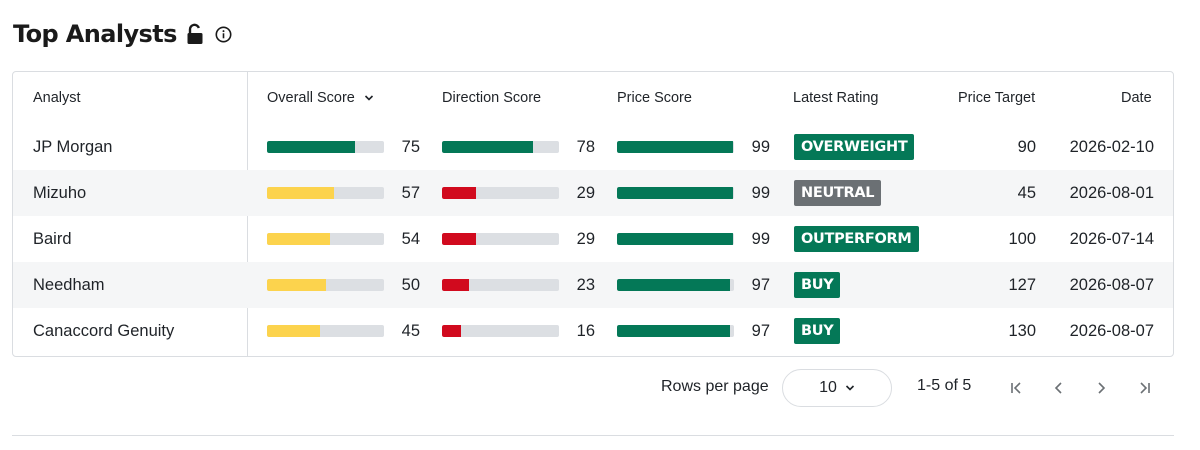 The height and width of the screenshot is (450, 1200). What do you see at coordinates (311, 98) in the screenshot?
I see `header-overall-score-label: Overall Score` at bounding box center [311, 98].